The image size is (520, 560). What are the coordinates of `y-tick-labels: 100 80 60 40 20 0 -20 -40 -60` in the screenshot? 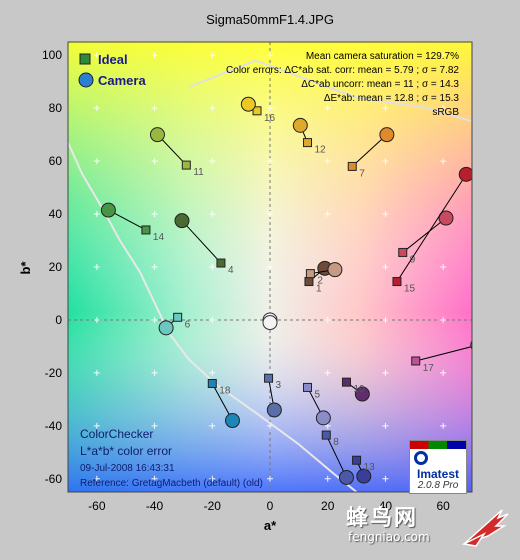 It's located at (52, 267).